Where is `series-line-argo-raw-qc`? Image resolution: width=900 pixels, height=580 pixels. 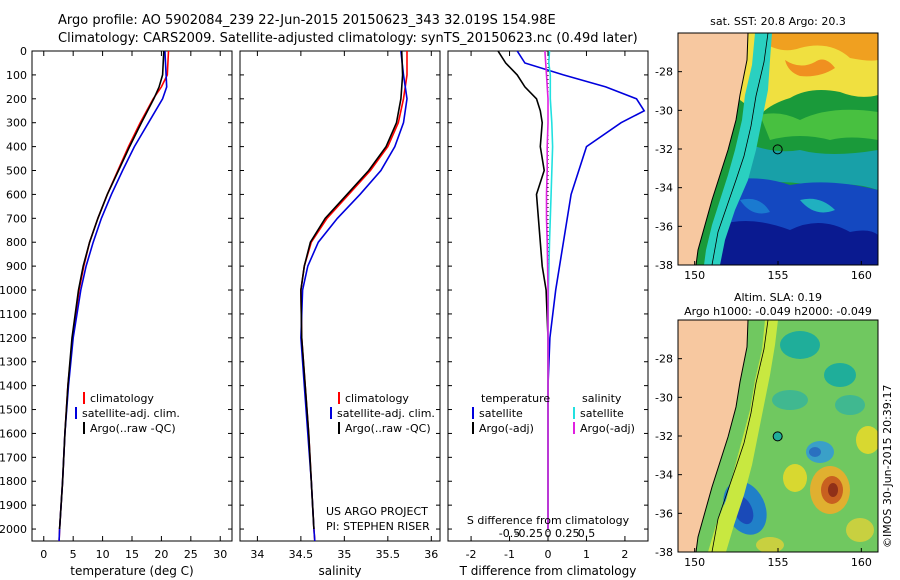
series-line-argo-raw-qc is located at coordinates (111, 290).